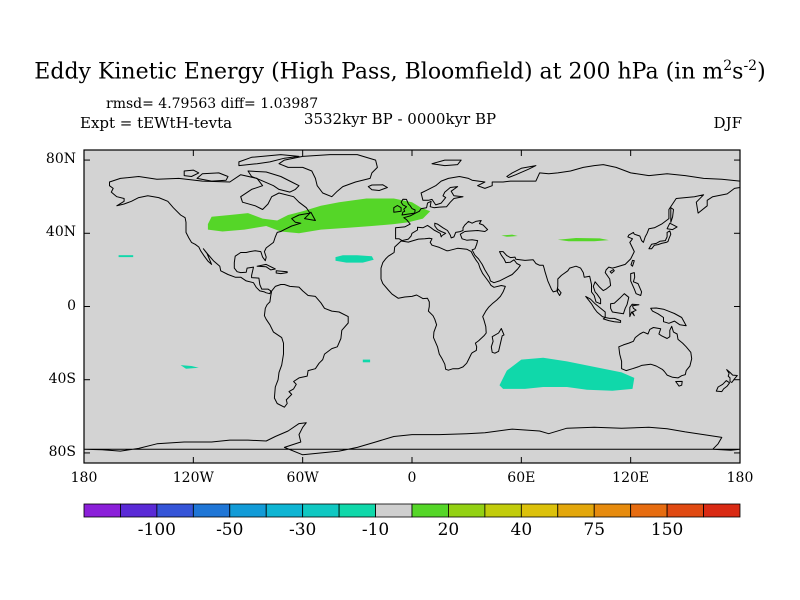 Image resolution: width=800 pixels, height=600 pixels. What do you see at coordinates (594, 530) in the screenshot?
I see `colorbar-label: 75` at bounding box center [594, 530].